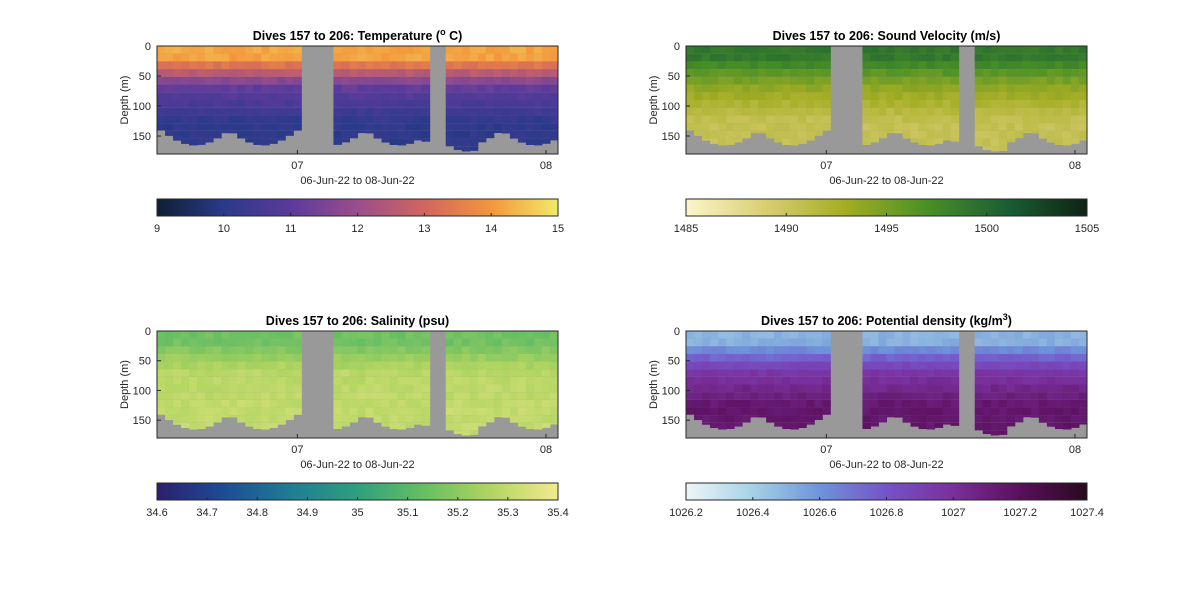 The image size is (1200, 601). What do you see at coordinates (987, 229) in the screenshot?
I see `colorbar-tick-label: 1500` at bounding box center [987, 229].